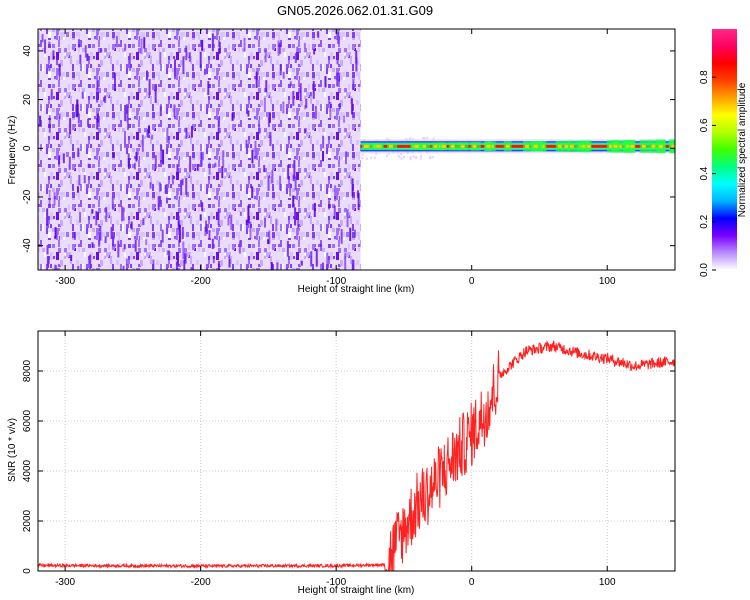 The height and width of the screenshot is (600, 750). Describe the element at coordinates (472, 281) in the screenshot. I see `x-tick-label: 0` at that location.